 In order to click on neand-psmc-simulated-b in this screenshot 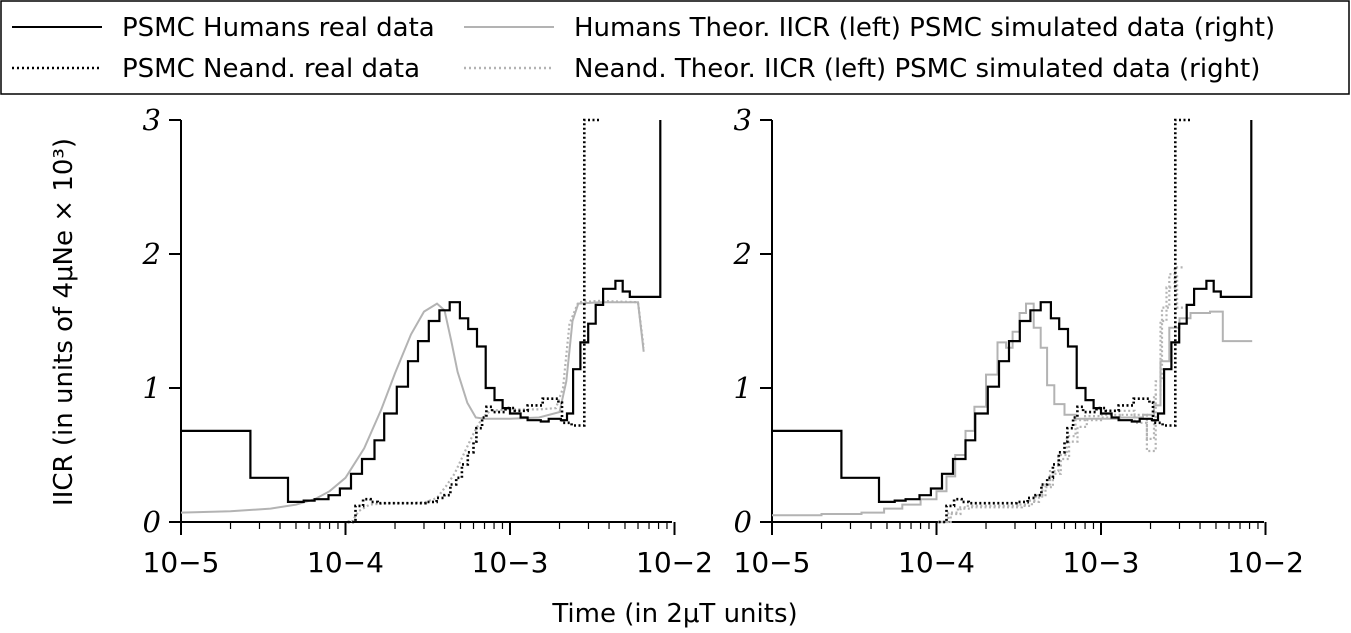, I will do `click(1063, 398)`.